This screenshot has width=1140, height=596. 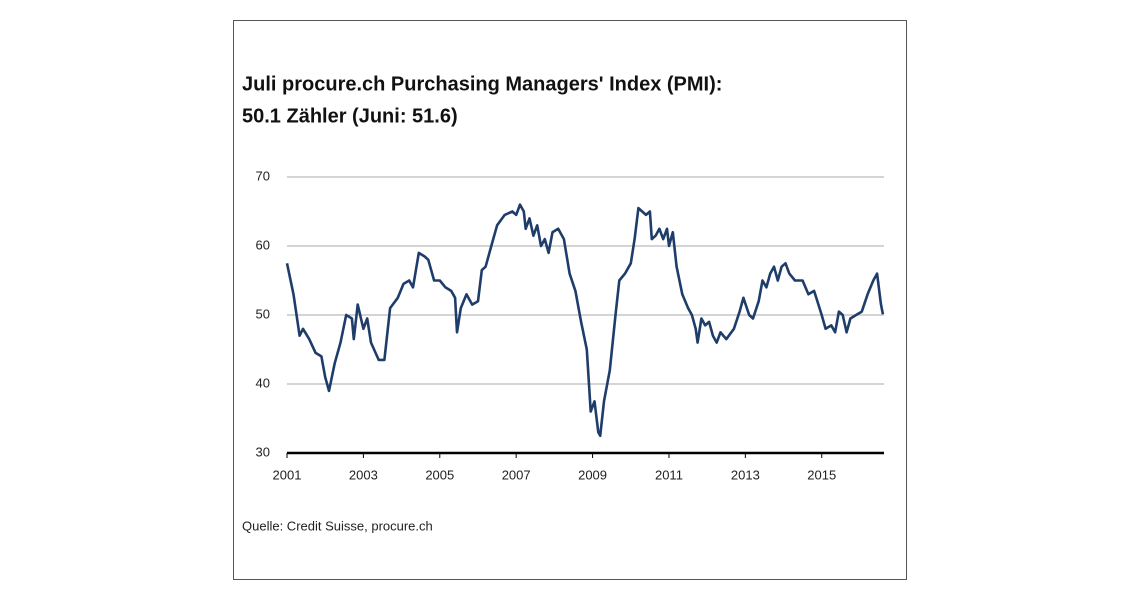 What do you see at coordinates (669, 474) in the screenshot?
I see `x-tick-label: 2011` at bounding box center [669, 474].